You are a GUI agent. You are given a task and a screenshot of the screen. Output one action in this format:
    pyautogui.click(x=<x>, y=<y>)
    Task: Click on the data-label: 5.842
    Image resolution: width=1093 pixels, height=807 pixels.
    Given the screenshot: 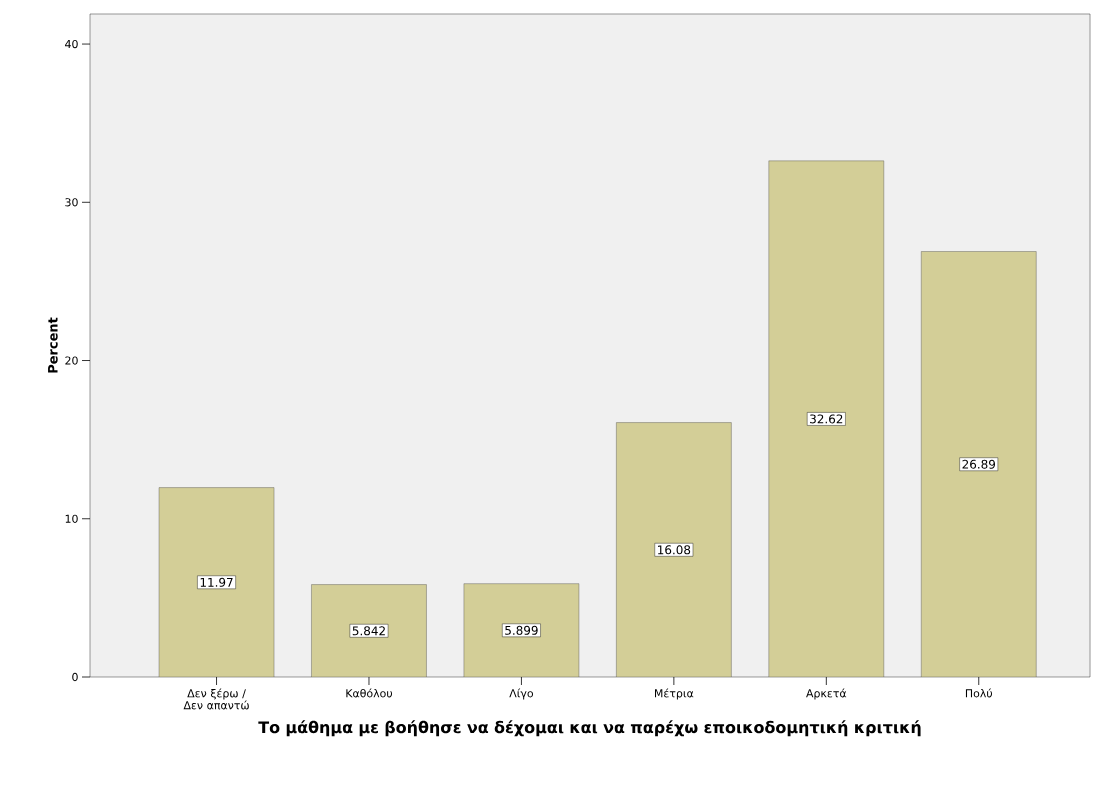 What is the action you would take?
    pyautogui.click(x=368, y=631)
    